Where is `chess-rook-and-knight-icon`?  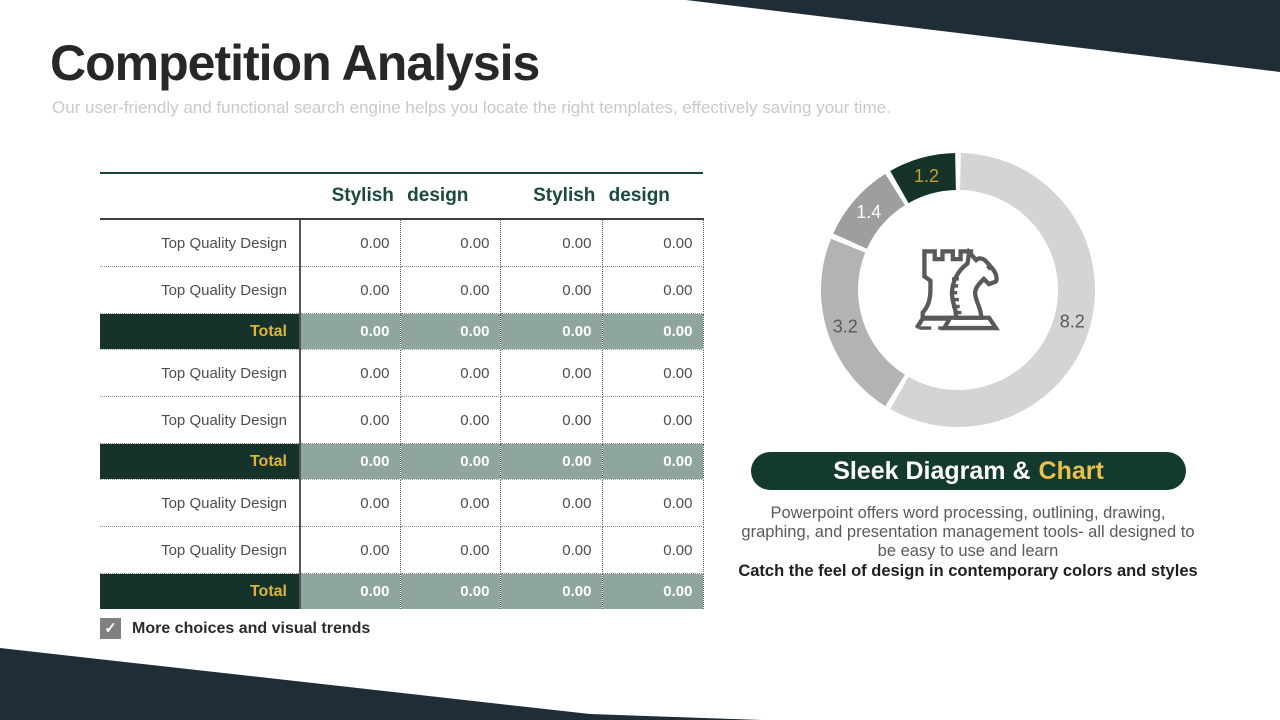 chess-rook-and-knight-icon is located at coordinates (958, 288).